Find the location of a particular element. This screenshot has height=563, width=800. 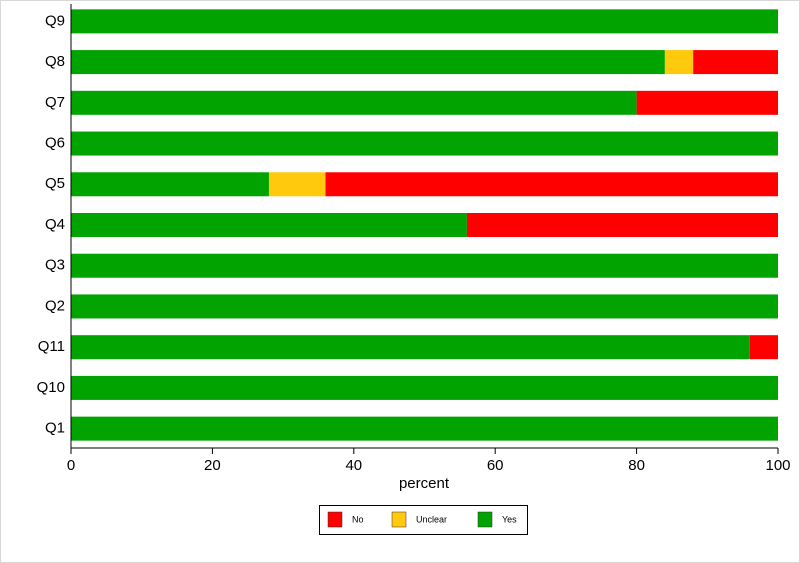

legend-box is located at coordinates (423, 520).